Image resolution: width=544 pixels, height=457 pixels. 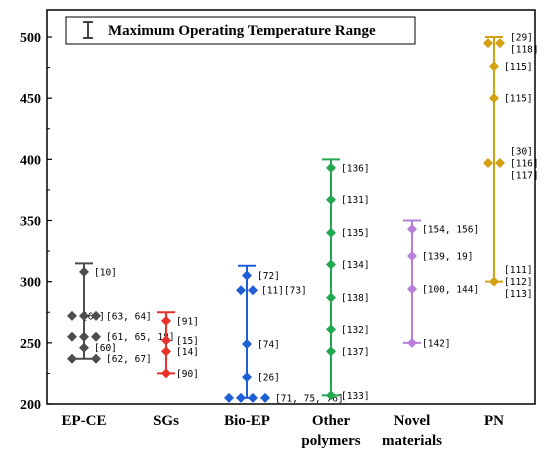 I want to click on x-category-label: polymers, so click(x=330, y=441).